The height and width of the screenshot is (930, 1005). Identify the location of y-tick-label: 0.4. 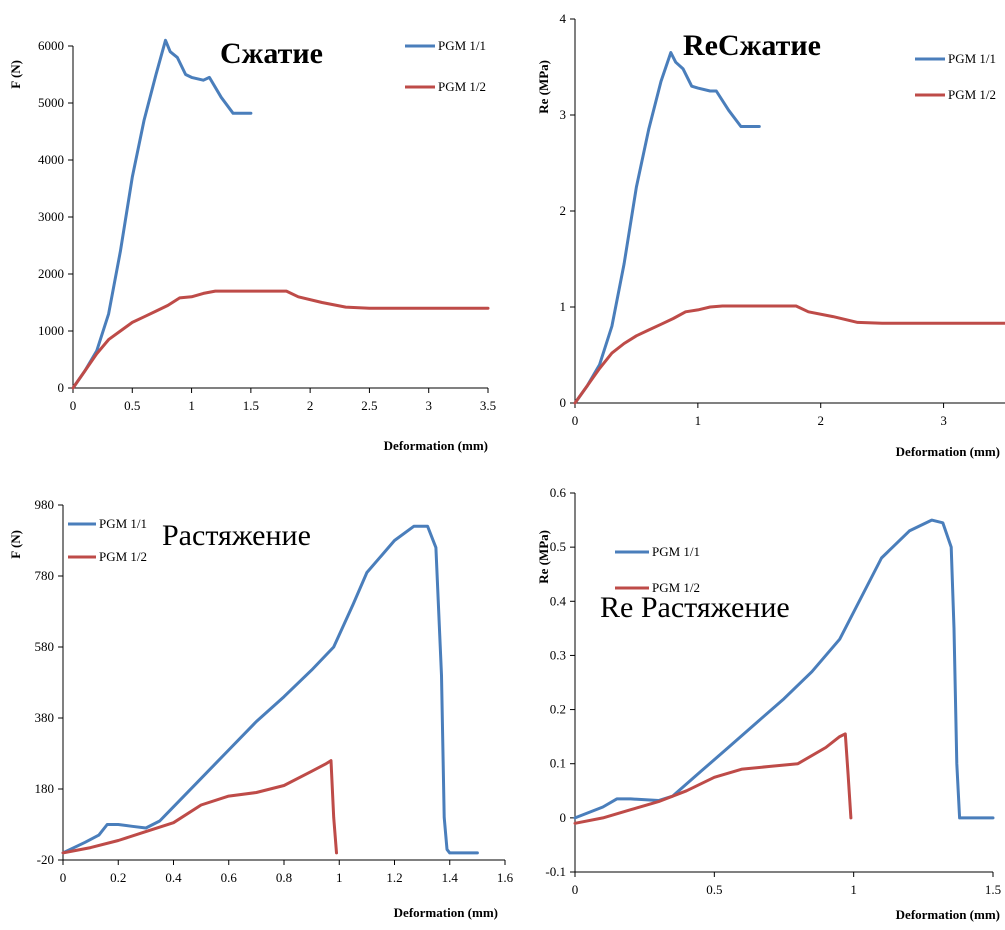
(558, 600).